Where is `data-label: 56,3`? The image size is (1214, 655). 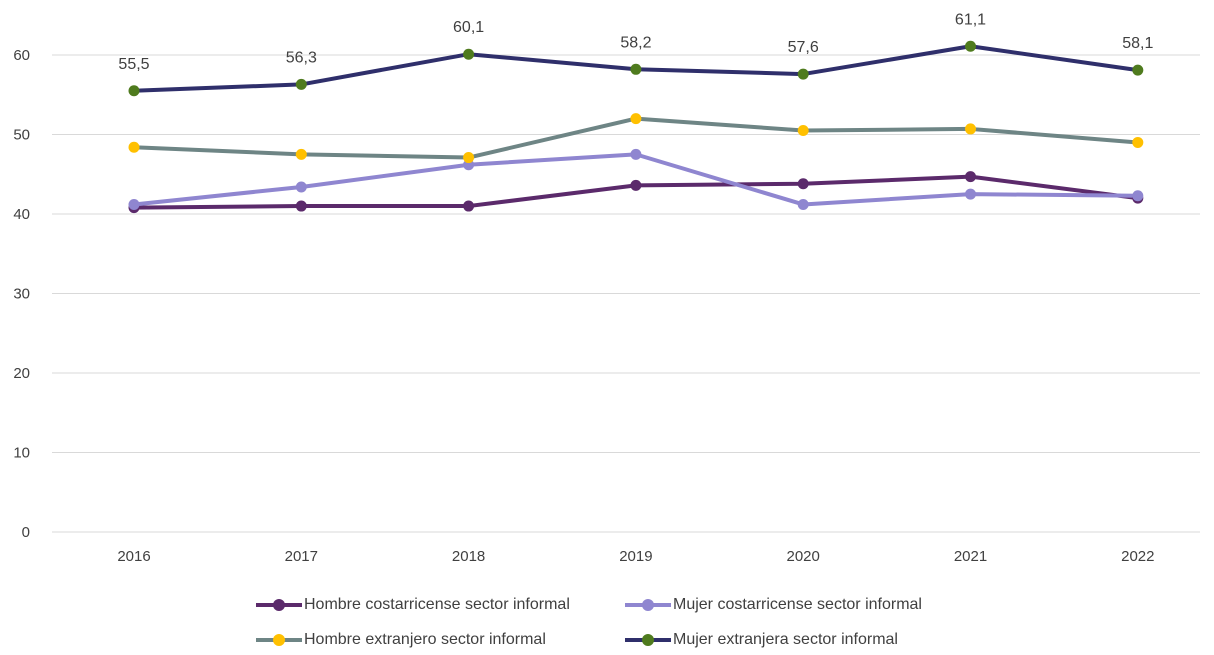
data-label: 56,3 is located at coordinates (301, 57).